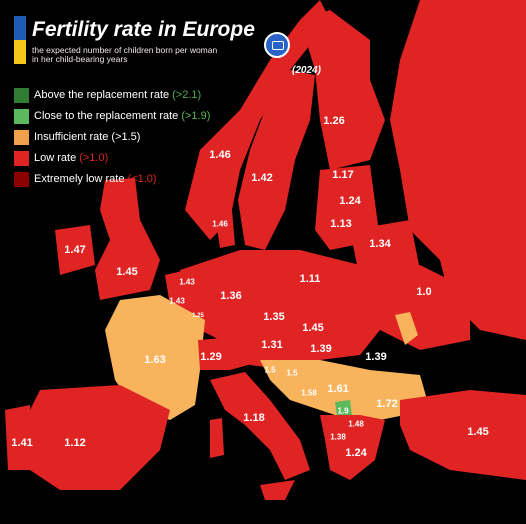  What do you see at coordinates (356, 424) in the screenshot?
I see `country-value-north-macedonia: 1.48` at bounding box center [356, 424].